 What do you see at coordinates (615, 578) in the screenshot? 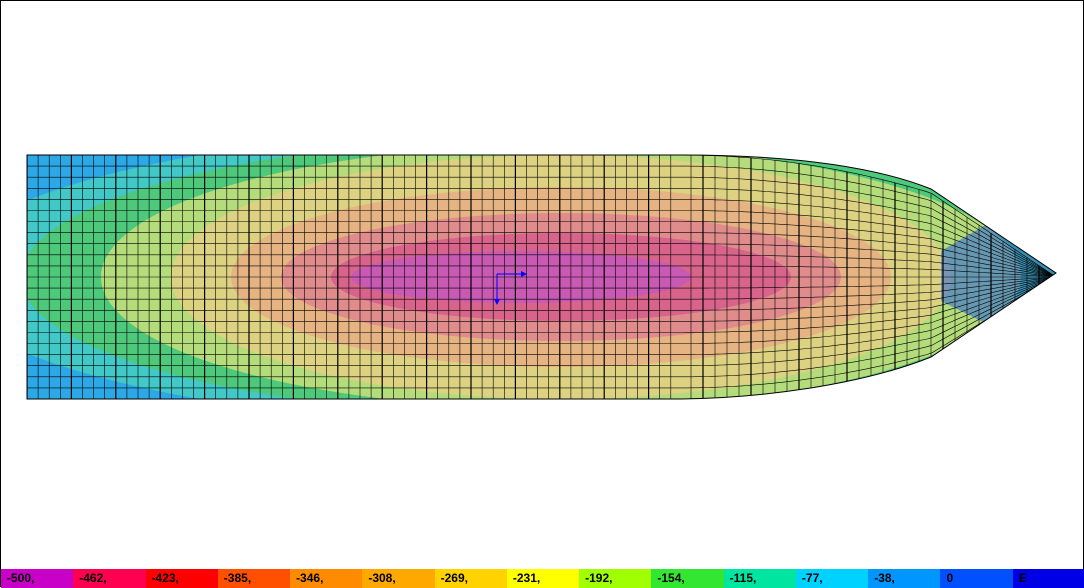
I see `legend-swatch: -192,` at bounding box center [615, 578].